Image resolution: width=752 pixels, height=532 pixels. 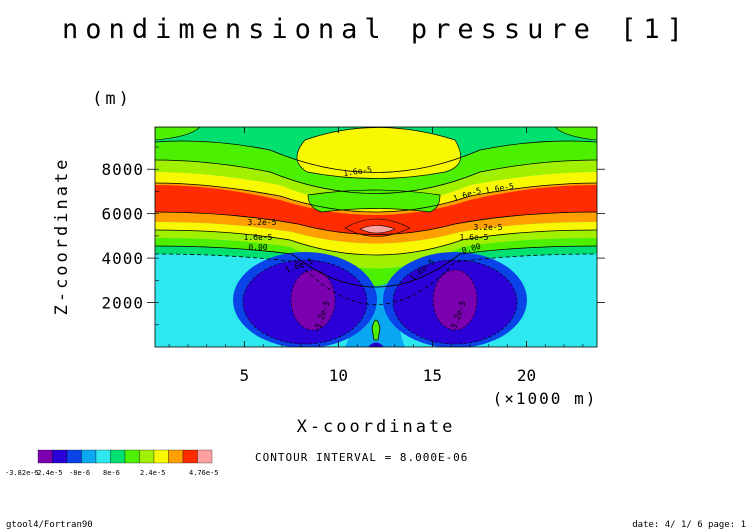 What do you see at coordinates (376, 29) in the screenshot?
I see `chart-title: nondimensional pressure [1]` at bounding box center [376, 29].